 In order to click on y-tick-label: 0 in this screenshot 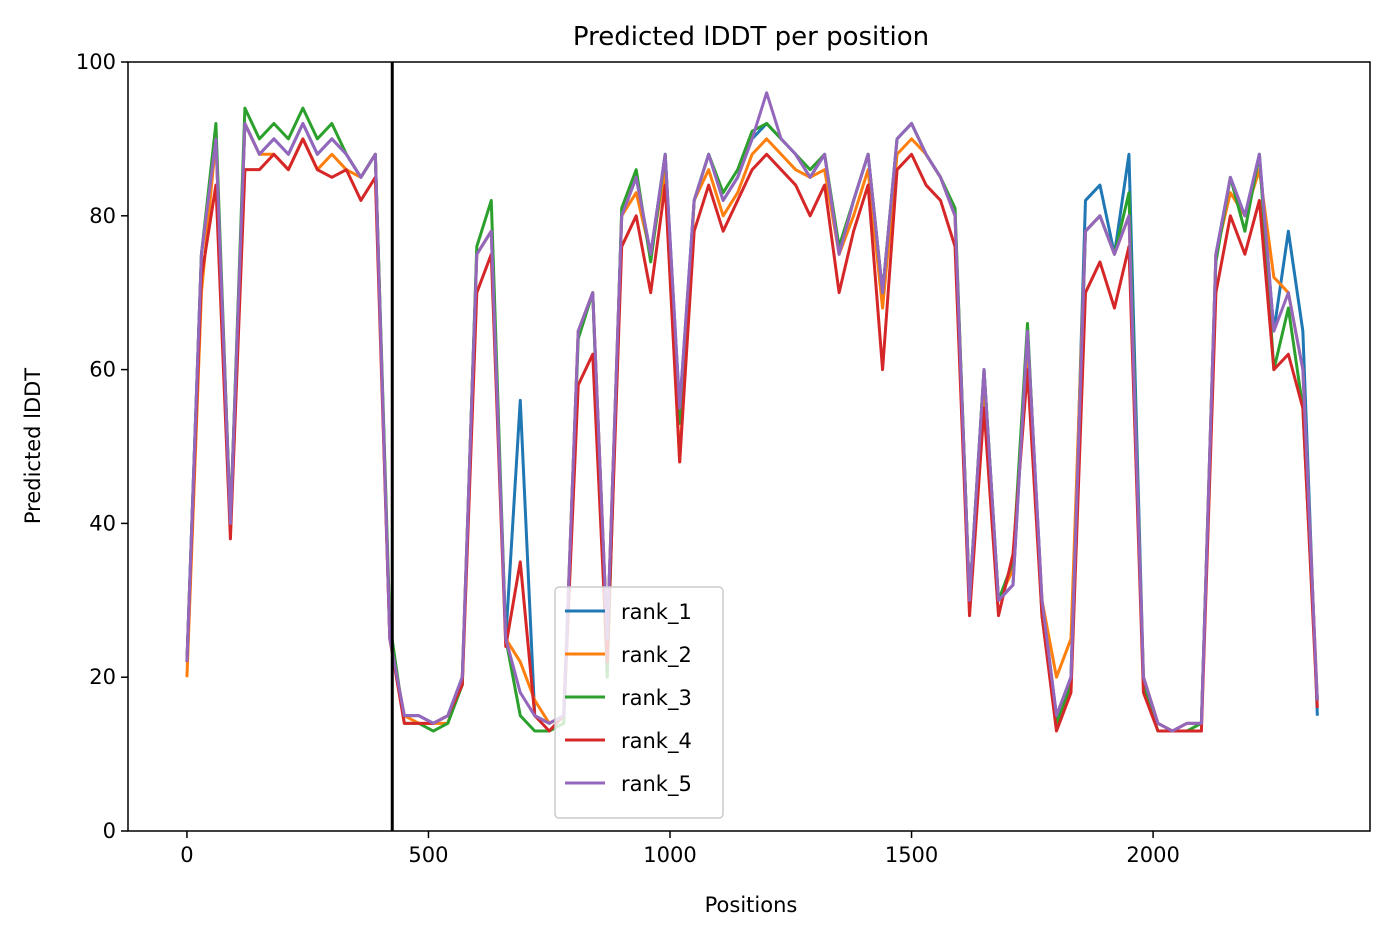, I will do `click(109, 831)`.